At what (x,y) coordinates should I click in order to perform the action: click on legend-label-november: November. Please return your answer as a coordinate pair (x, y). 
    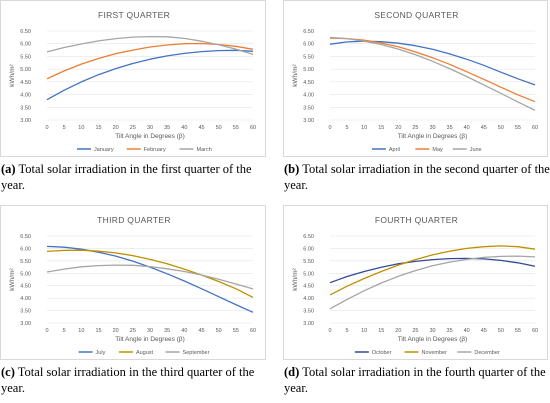
    Looking at the image, I should click on (435, 353).